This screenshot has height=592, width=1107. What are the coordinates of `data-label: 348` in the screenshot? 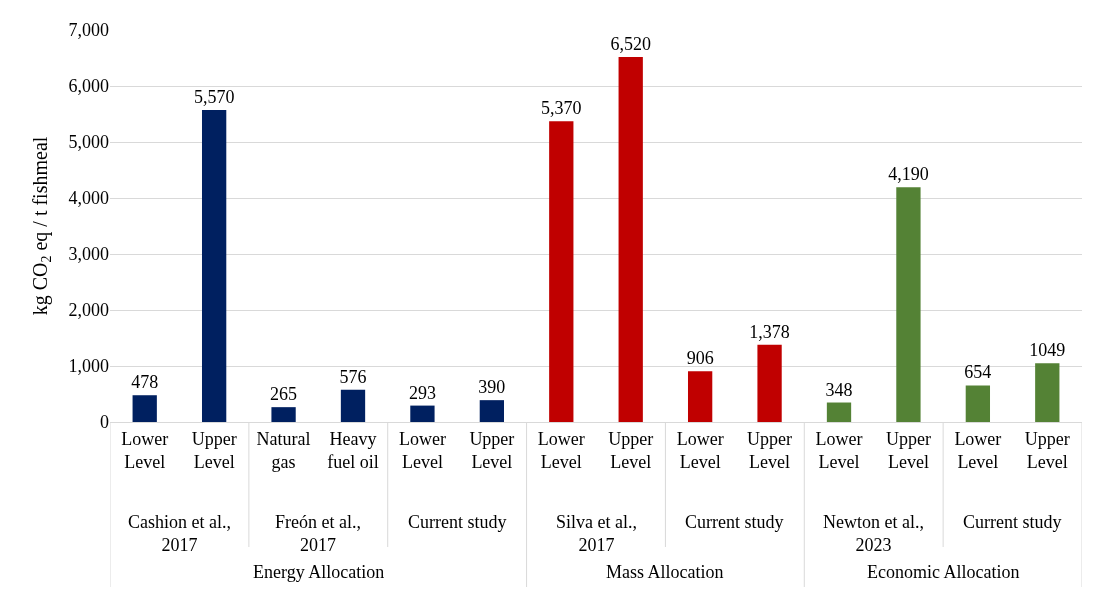 It's located at (839, 389).